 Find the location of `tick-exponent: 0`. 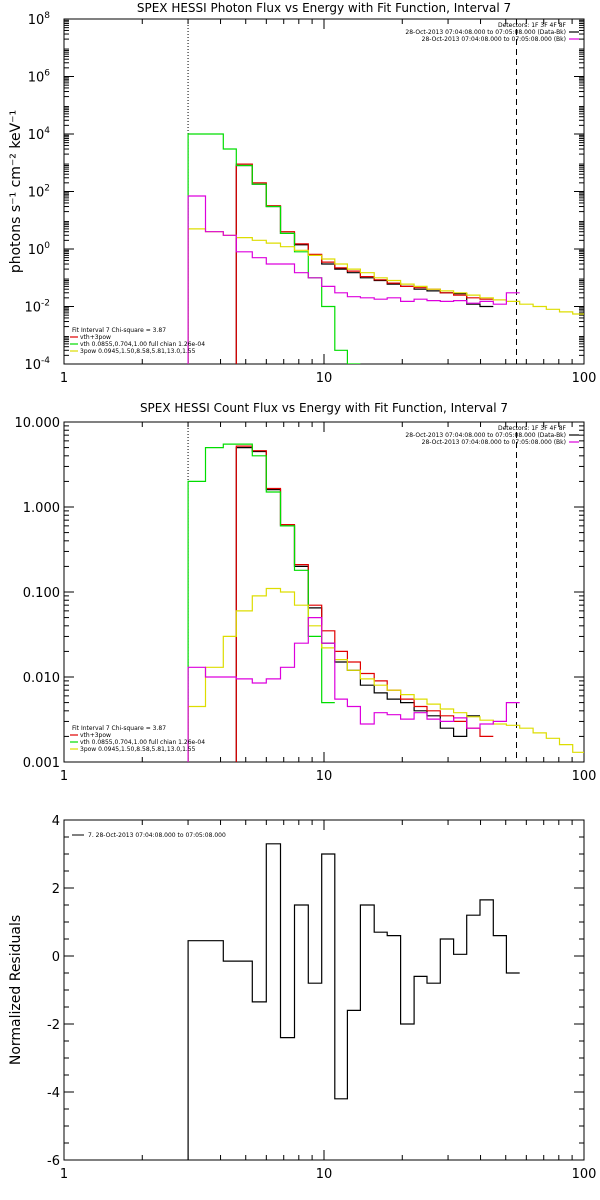

tick-exponent: 0 is located at coordinates (47, 246).